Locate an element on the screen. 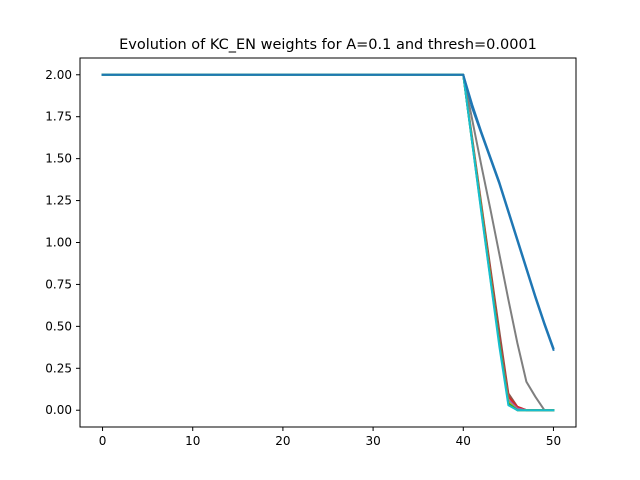 The width and height of the screenshot is (640, 480). x-tick-label: 30 is located at coordinates (372, 441).